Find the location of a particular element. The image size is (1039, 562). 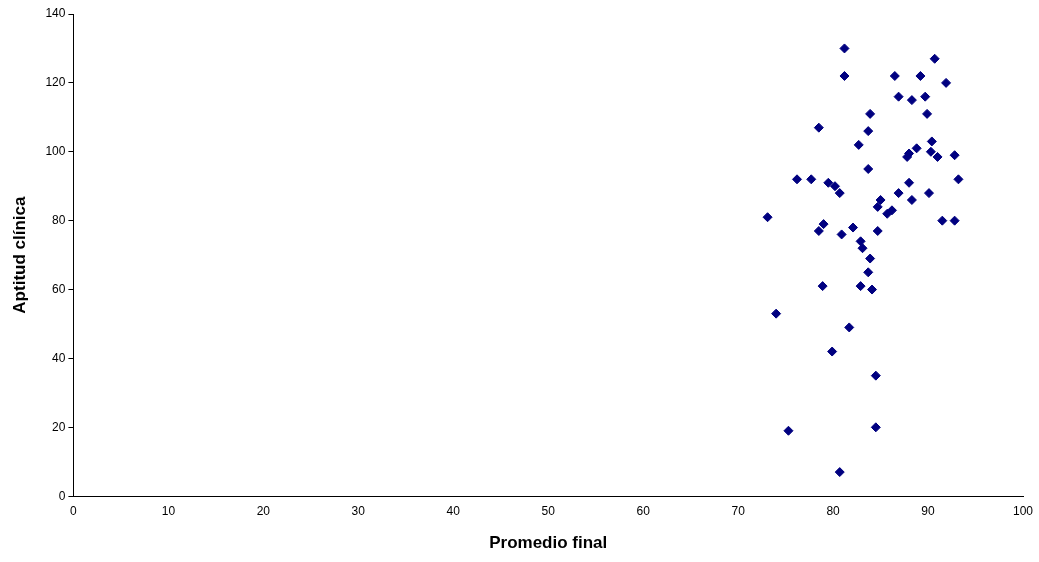

y-tick-label: 0 is located at coordinates (62, 495).